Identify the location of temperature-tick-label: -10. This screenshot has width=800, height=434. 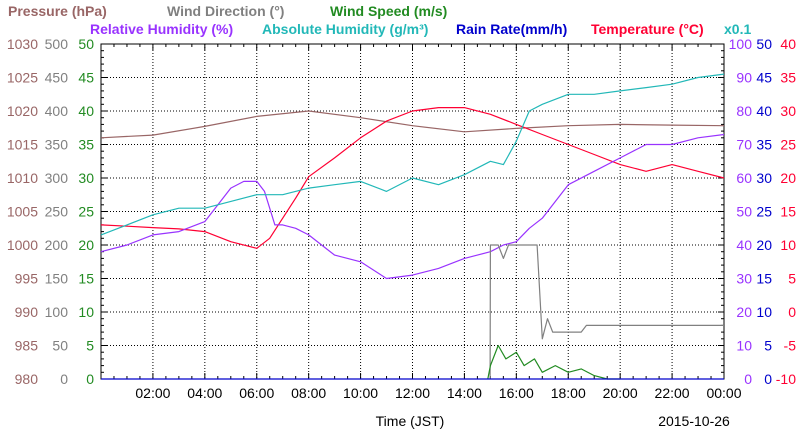
(786, 379).